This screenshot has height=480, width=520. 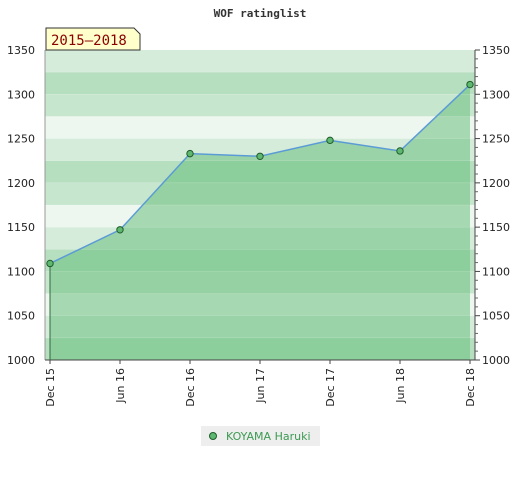 What do you see at coordinates (89, 41) in the screenshot?
I see `period-label: 2015–2018` at bounding box center [89, 41].